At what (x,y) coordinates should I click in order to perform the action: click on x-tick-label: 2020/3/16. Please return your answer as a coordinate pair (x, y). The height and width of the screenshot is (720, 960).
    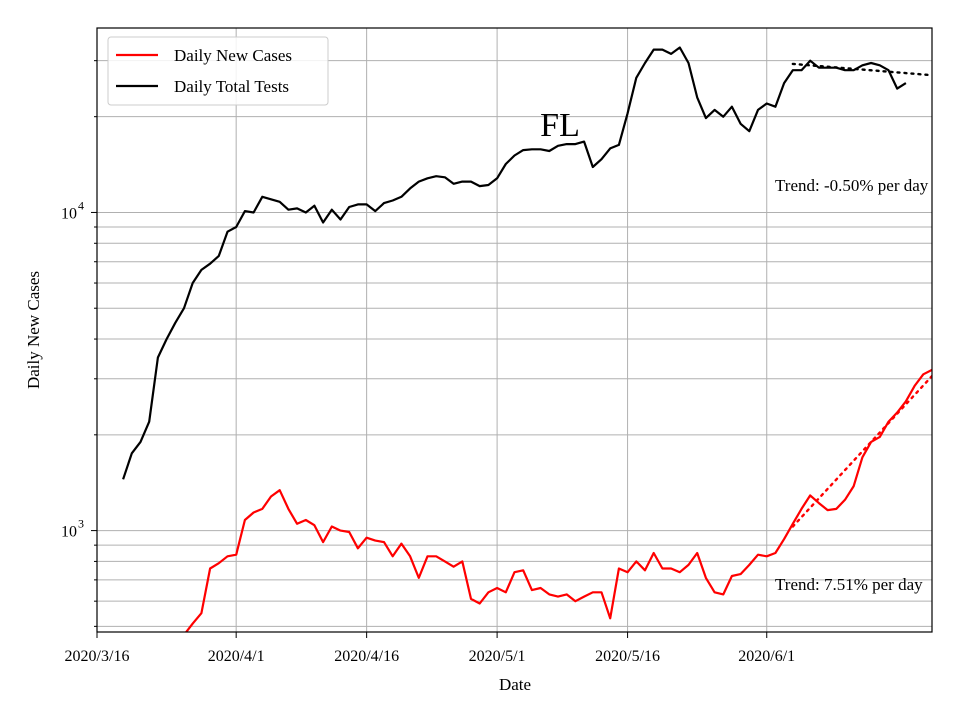
    Looking at the image, I should click on (97, 656).